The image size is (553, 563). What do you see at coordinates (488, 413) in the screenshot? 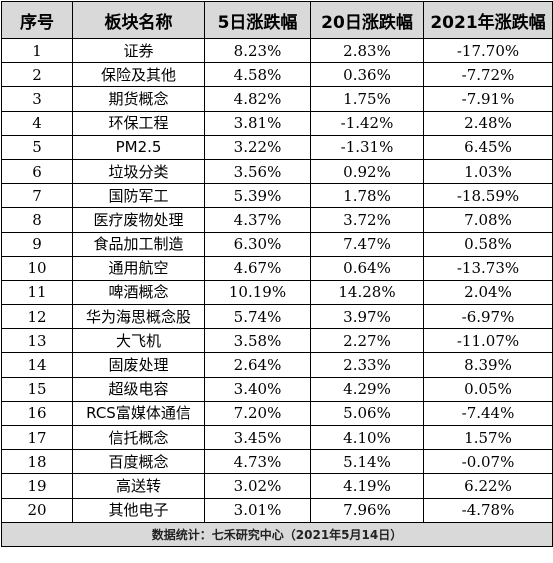
I see `change-2021: -7.44%` at bounding box center [488, 413].